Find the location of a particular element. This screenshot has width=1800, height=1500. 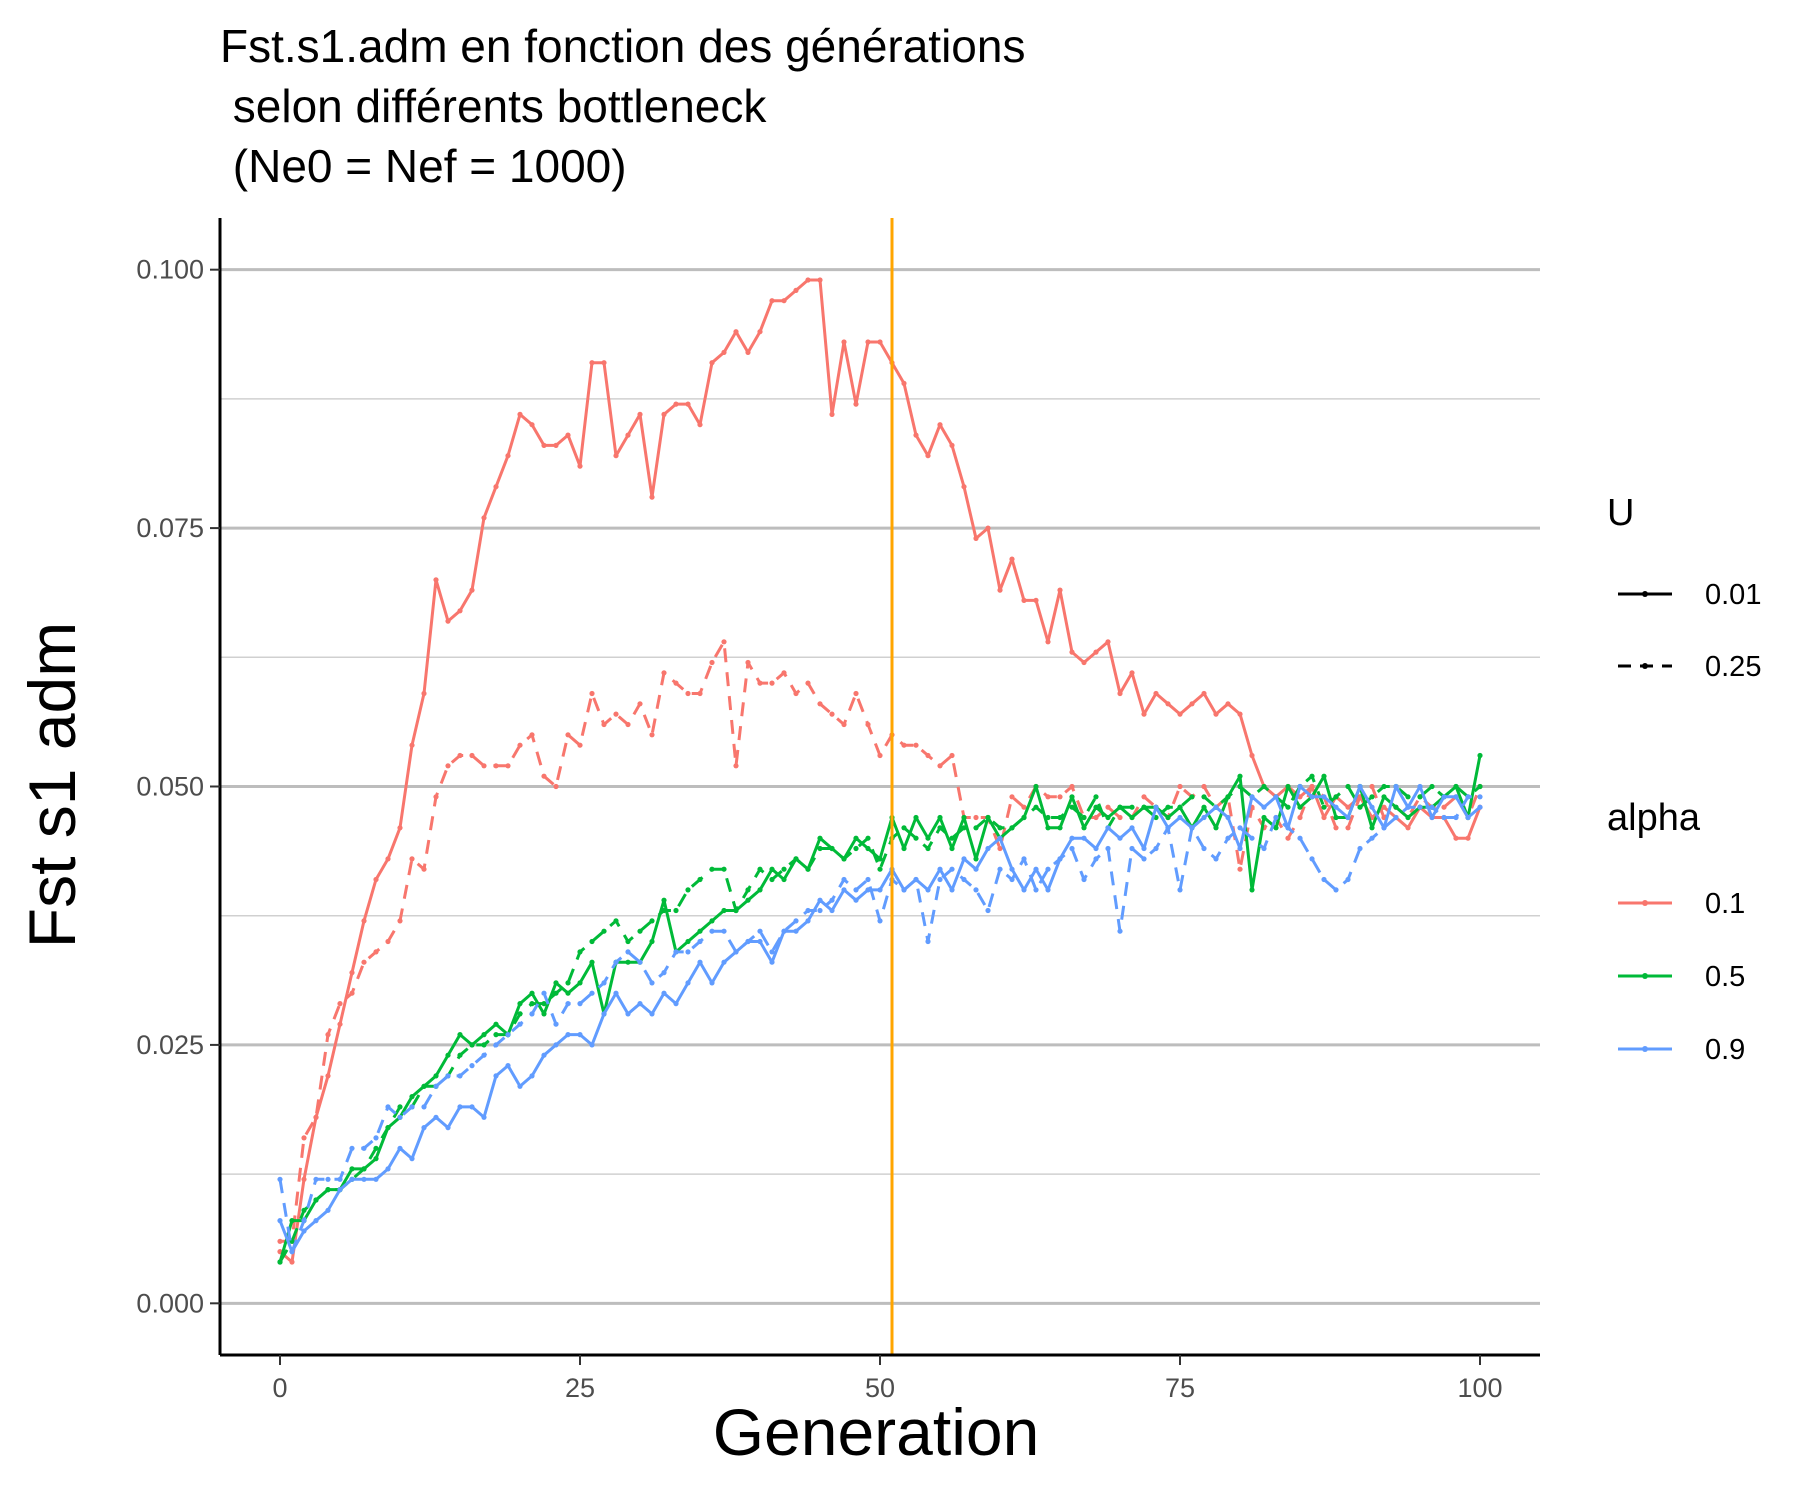

x-tick-label: 25 is located at coordinates (580, 1388).